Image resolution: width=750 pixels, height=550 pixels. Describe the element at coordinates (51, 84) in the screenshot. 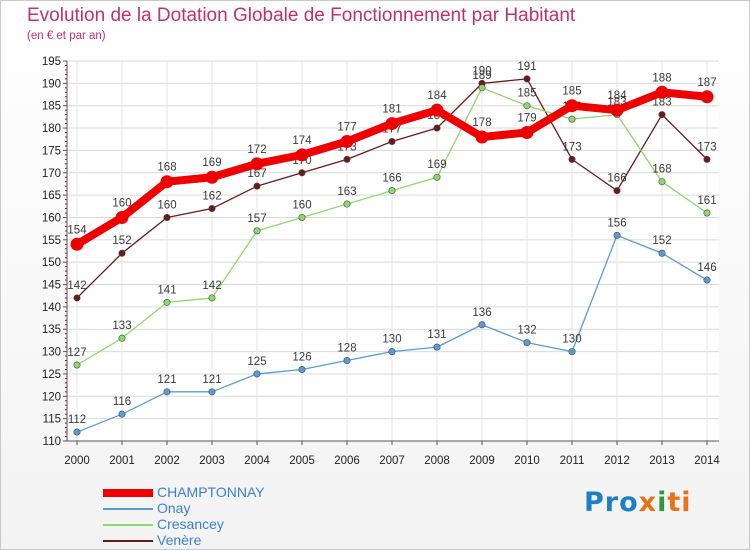

I see `y-tick-label: 190` at that location.